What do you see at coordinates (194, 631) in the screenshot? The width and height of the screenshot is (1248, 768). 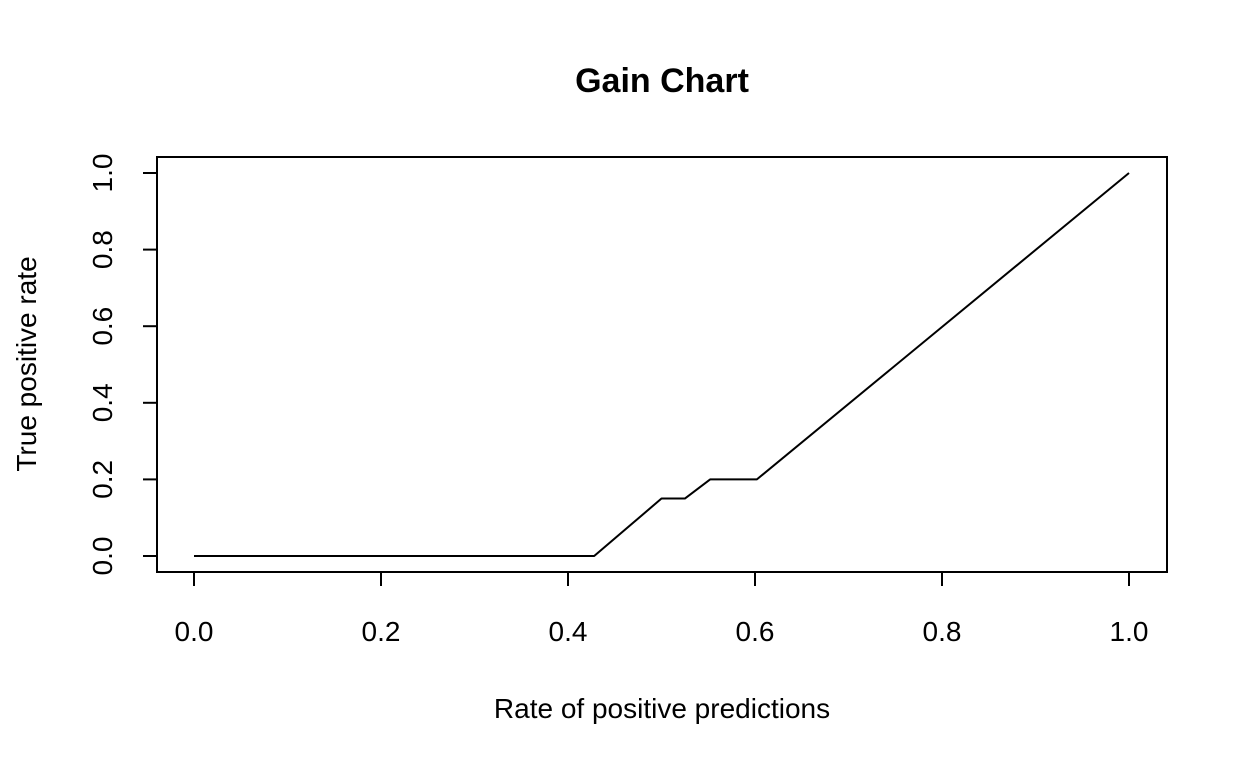 I see `x-tick-label: 0.0` at bounding box center [194, 631].